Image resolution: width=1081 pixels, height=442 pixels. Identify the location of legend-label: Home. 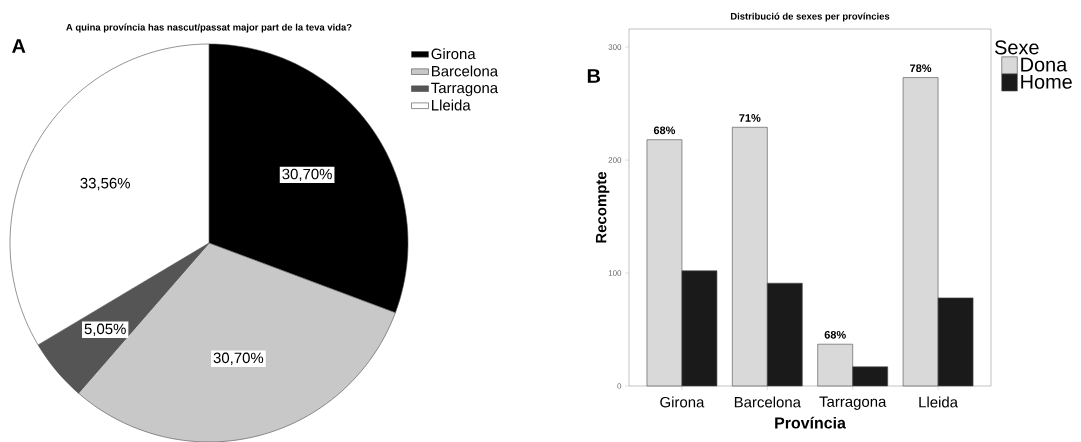
(1046, 81).